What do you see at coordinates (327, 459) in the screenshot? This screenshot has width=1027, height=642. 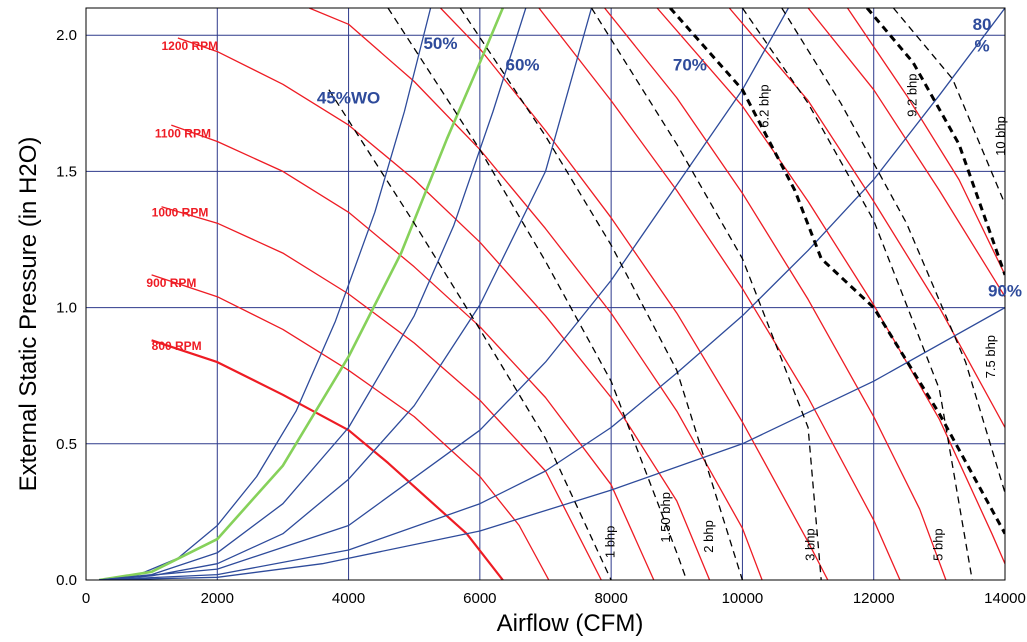 I see `series-rpm-800-rpm` at bounding box center [327, 459].